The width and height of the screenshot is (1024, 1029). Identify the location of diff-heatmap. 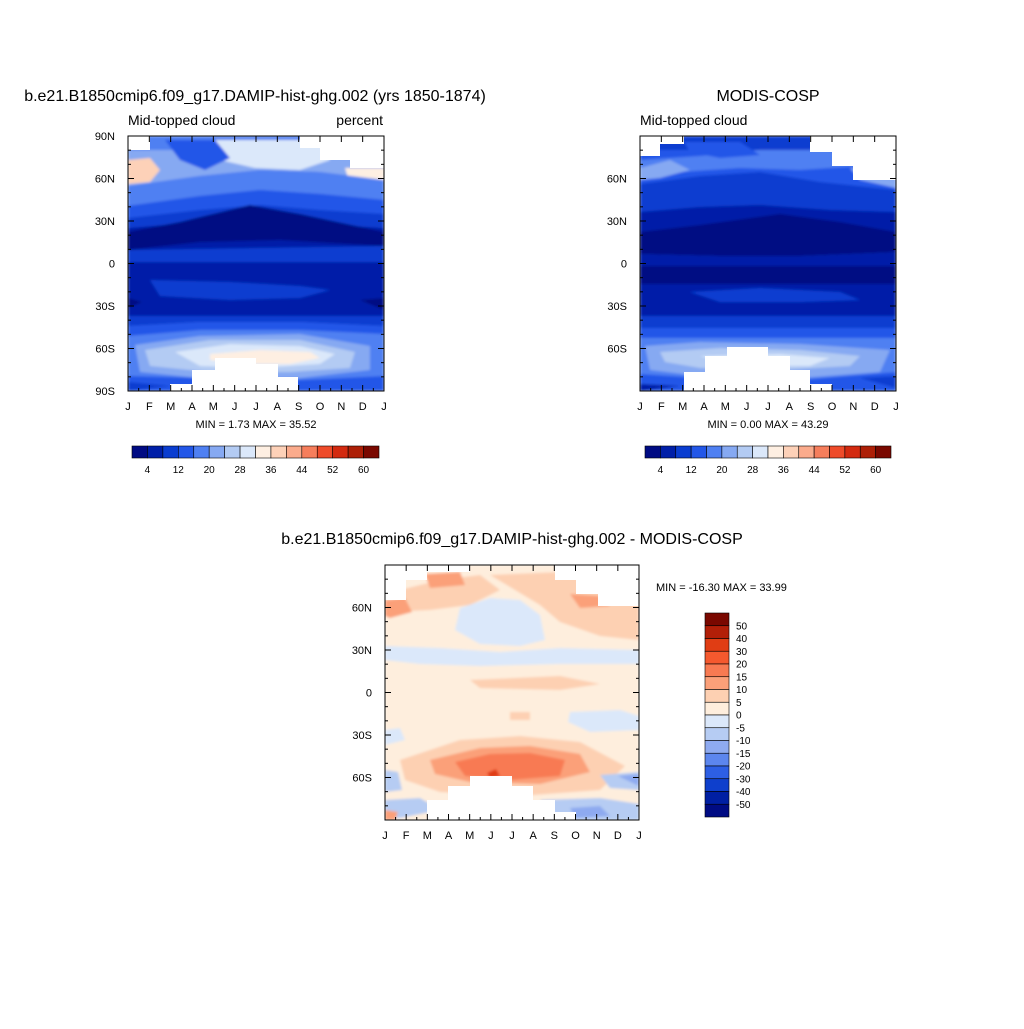
(512, 692).